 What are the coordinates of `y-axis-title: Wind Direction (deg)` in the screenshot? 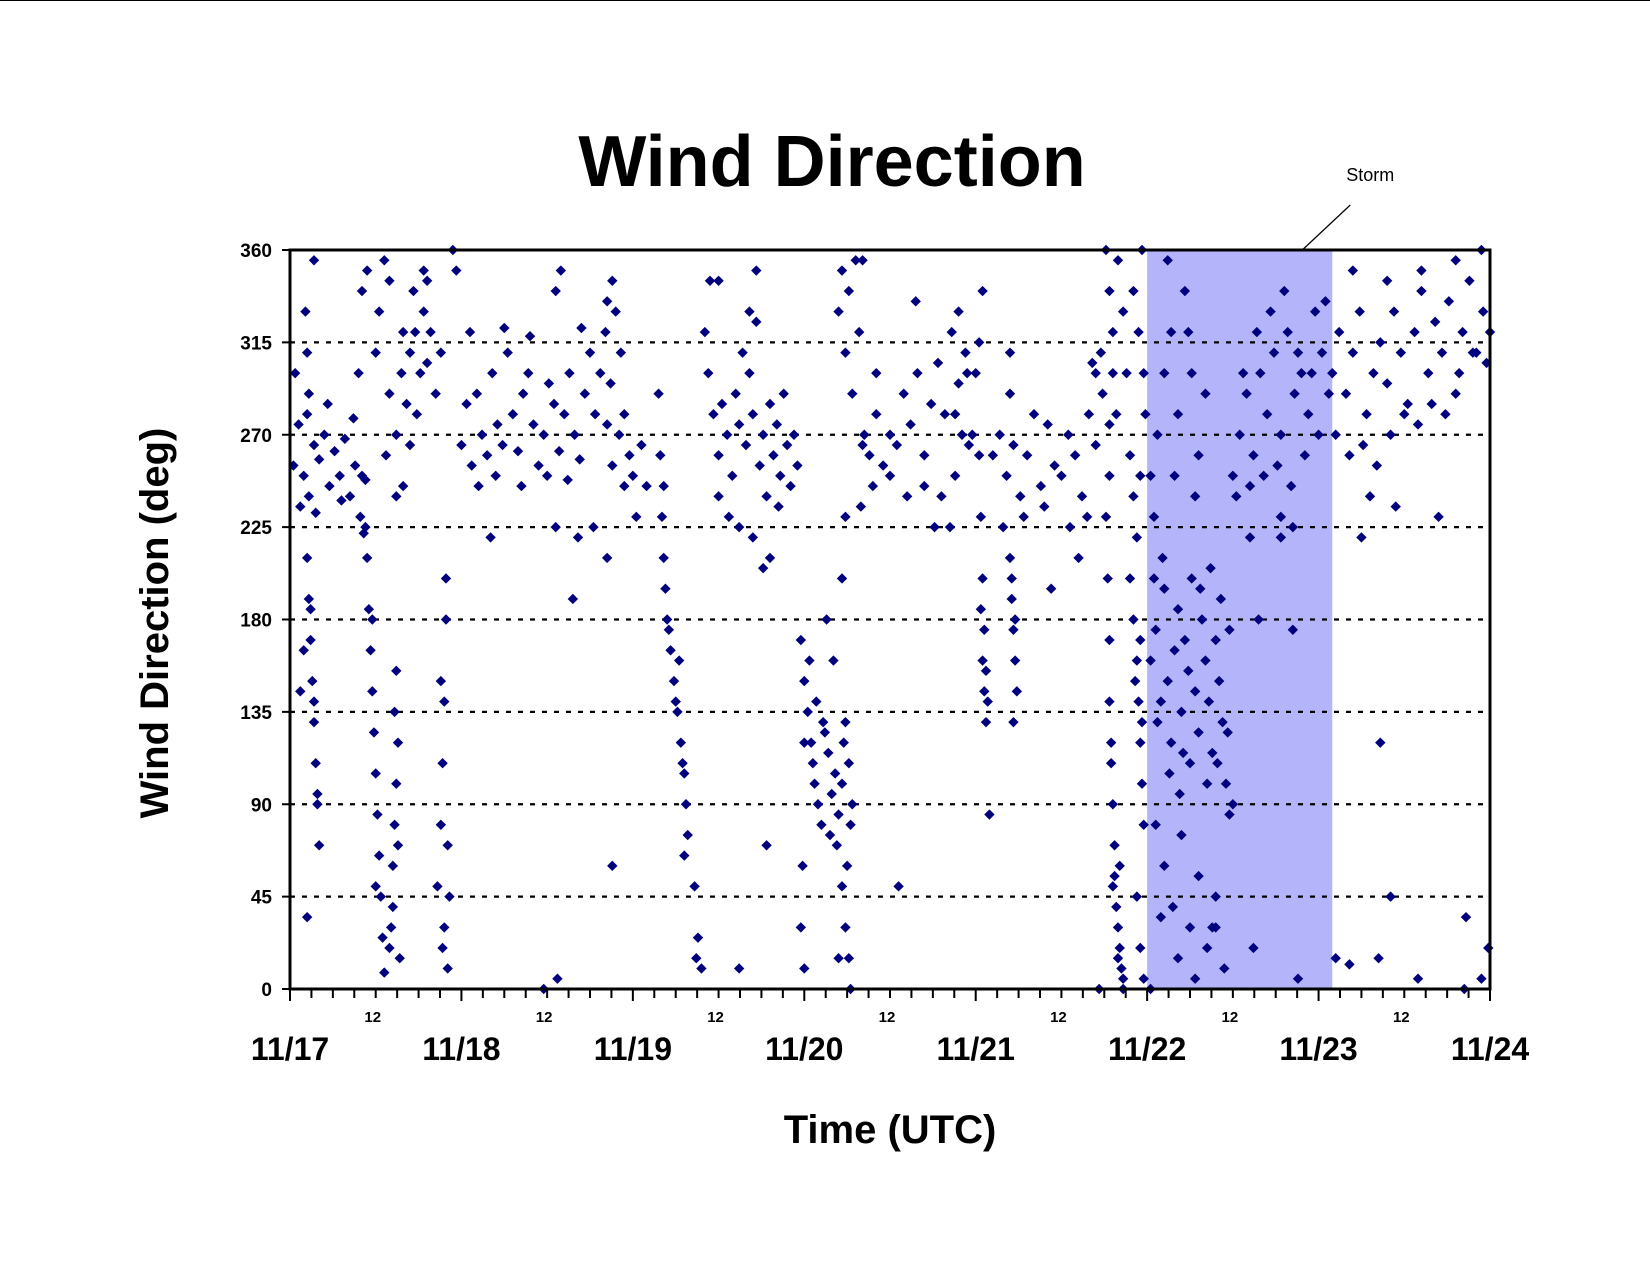 It's located at (155, 623).